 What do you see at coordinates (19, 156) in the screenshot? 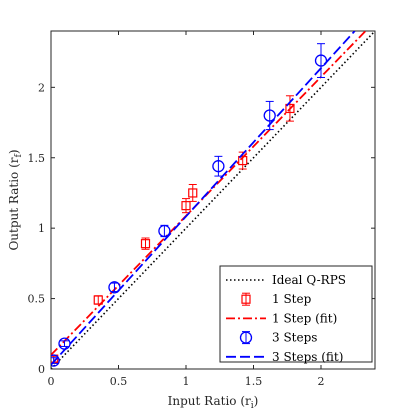
I see `y-axis-label-sub: f` at bounding box center [19, 156].